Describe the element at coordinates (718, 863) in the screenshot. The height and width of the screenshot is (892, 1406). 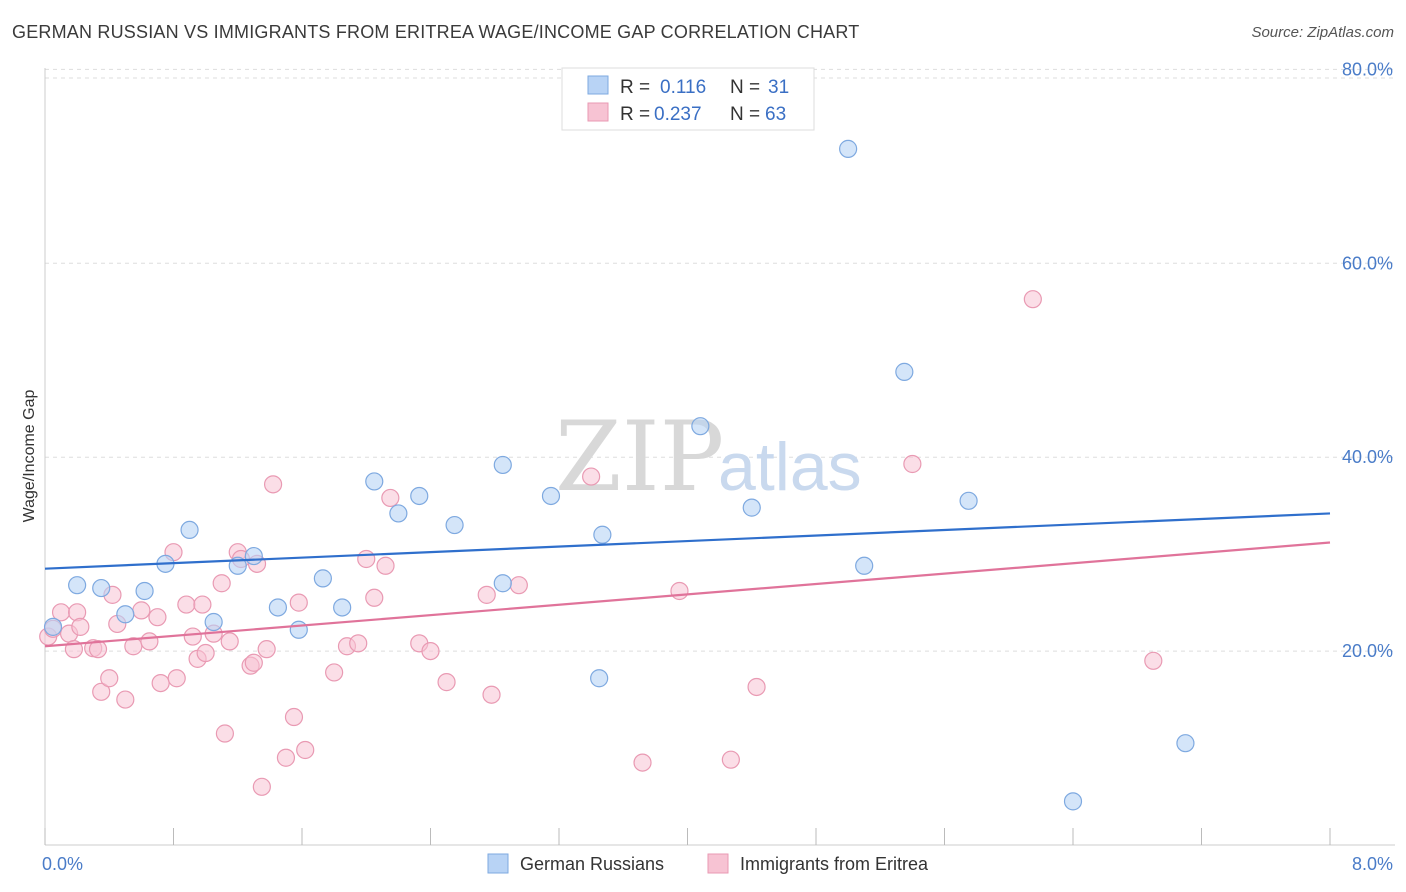
I see `bottom-legend-swatch-pink` at that location.